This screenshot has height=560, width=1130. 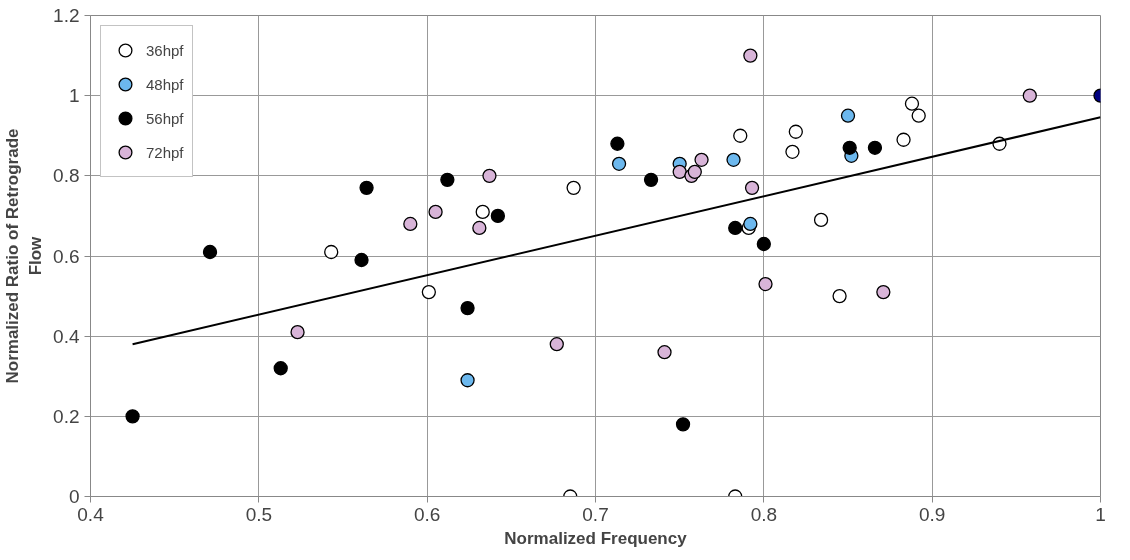 I want to click on x-tick-label: 0.8, so click(x=764, y=514).